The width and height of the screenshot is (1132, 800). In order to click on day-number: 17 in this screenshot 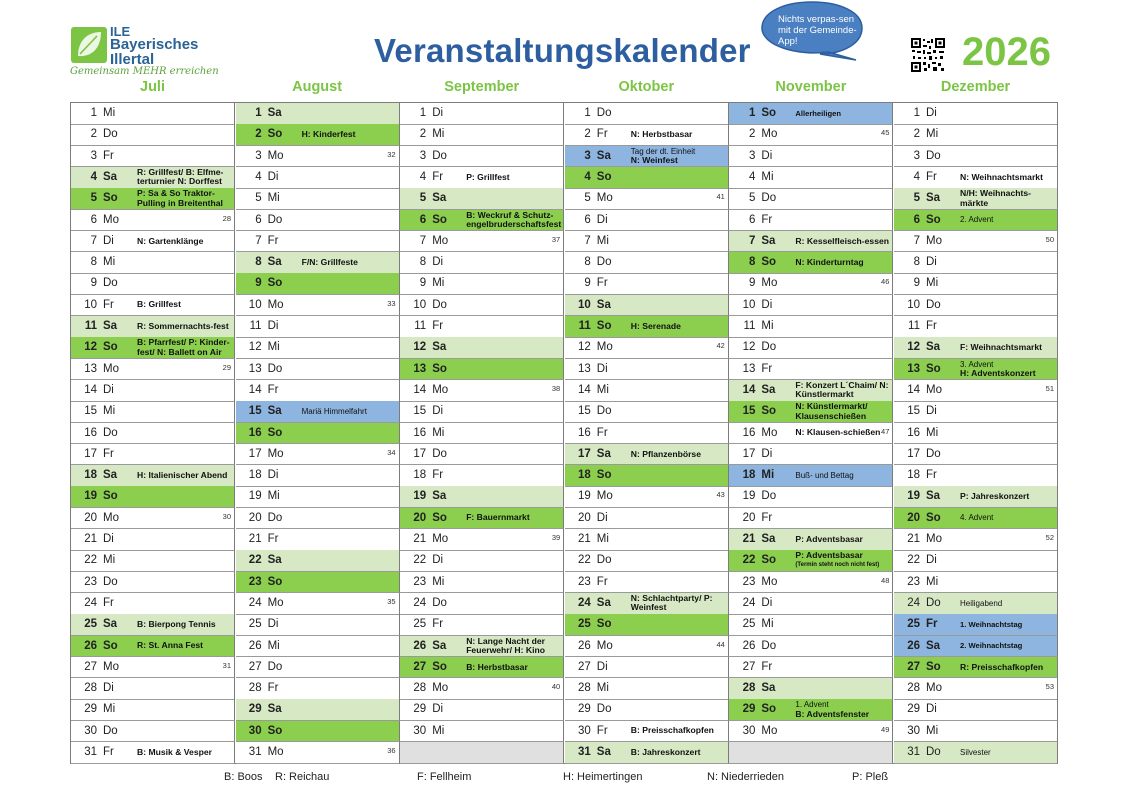, I will do `click(584, 453)`.